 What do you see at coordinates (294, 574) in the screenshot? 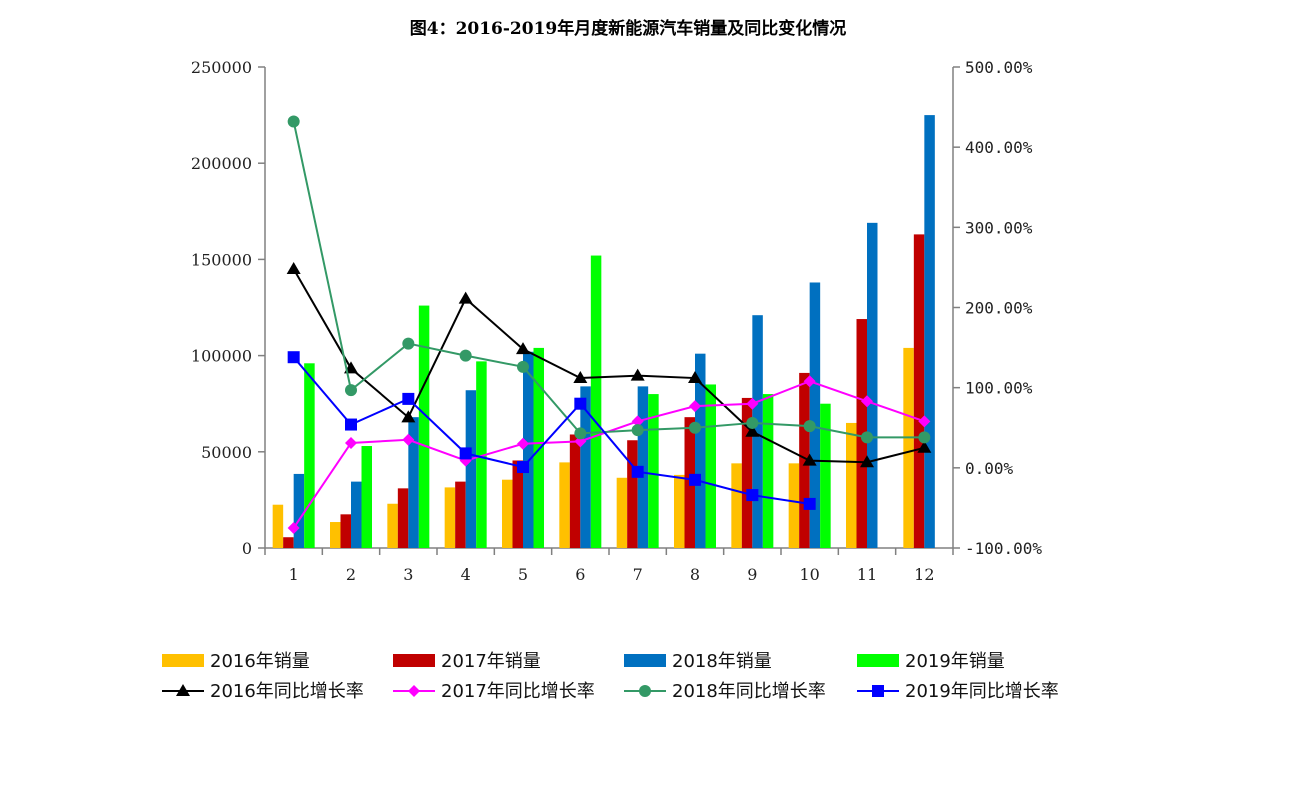
I see `x-tick-label: 1` at bounding box center [294, 574].